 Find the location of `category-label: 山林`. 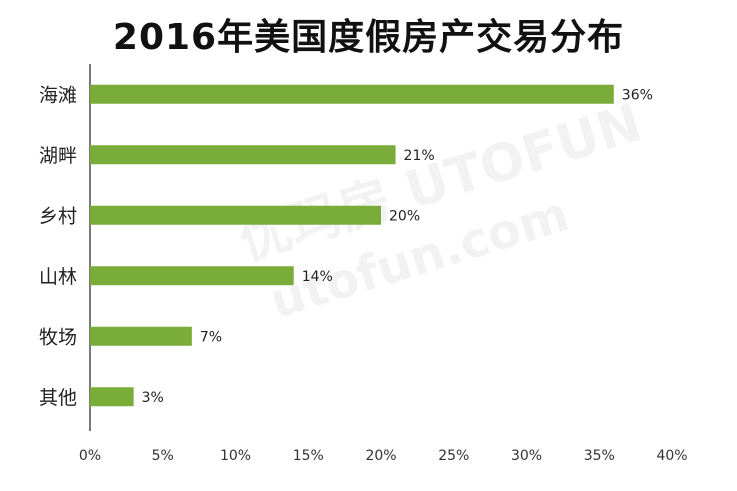

category-label: 山林 is located at coordinates (58, 277).